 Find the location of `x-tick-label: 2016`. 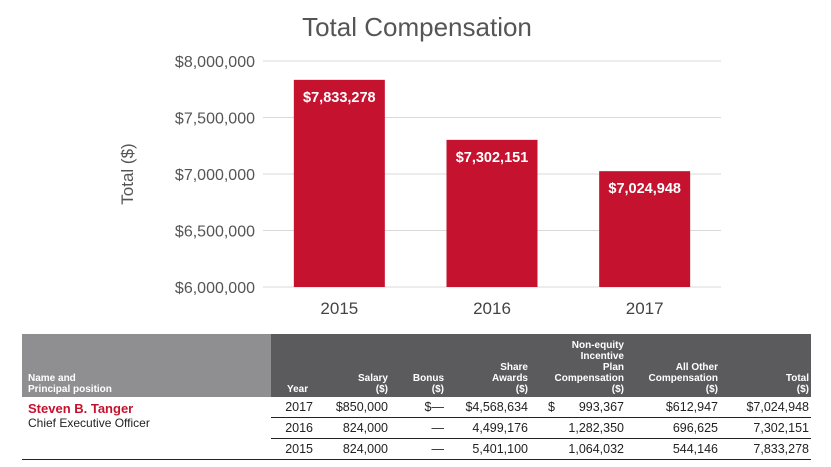

x-tick-label: 2016 is located at coordinates (492, 308).